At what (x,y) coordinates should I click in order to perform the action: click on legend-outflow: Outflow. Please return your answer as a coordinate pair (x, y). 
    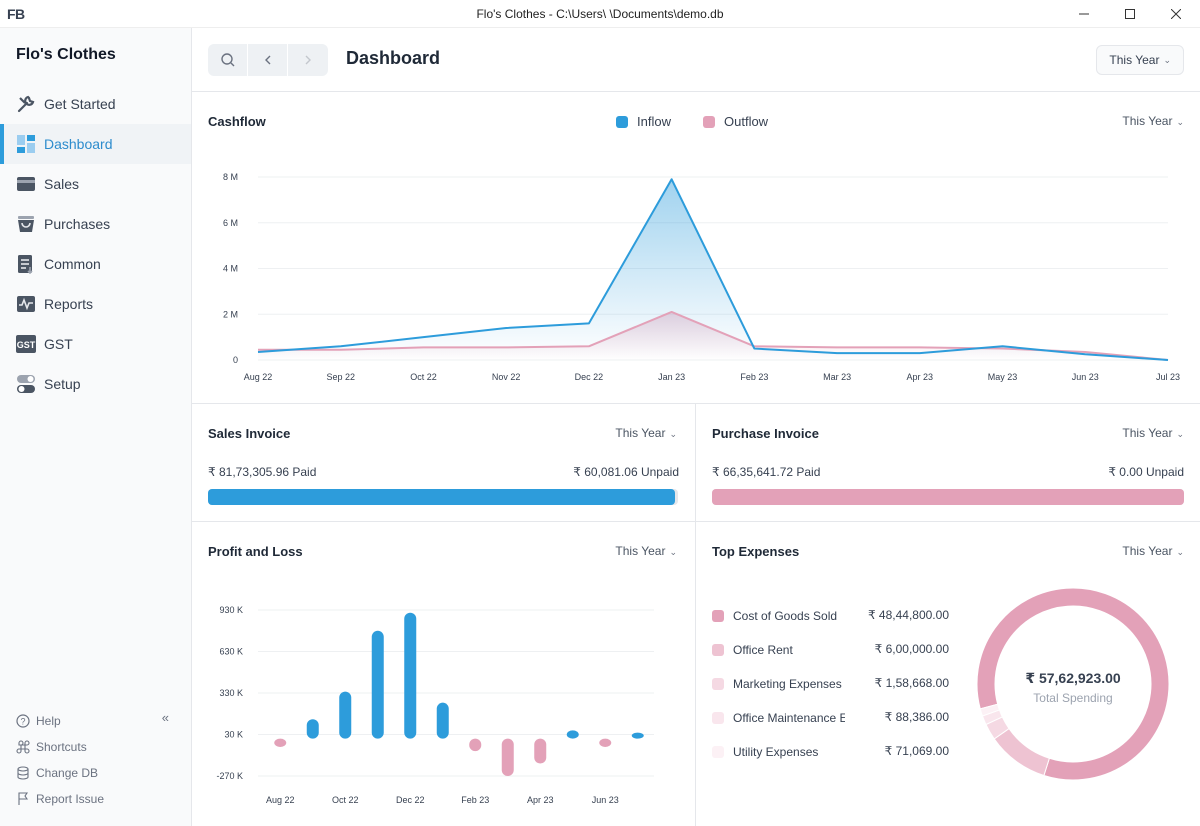
    Looking at the image, I should click on (735, 121).